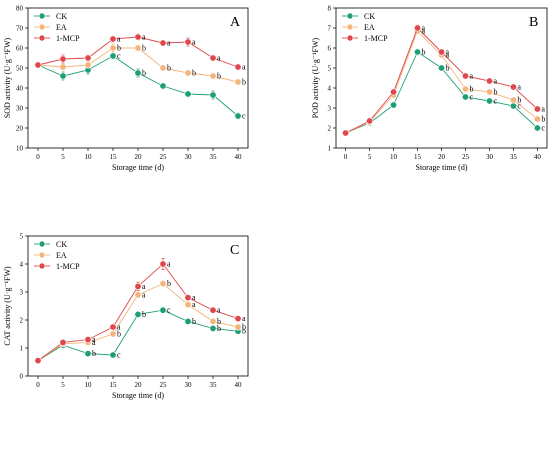  I want to click on y-tick-label: 3, so click(330, 109).